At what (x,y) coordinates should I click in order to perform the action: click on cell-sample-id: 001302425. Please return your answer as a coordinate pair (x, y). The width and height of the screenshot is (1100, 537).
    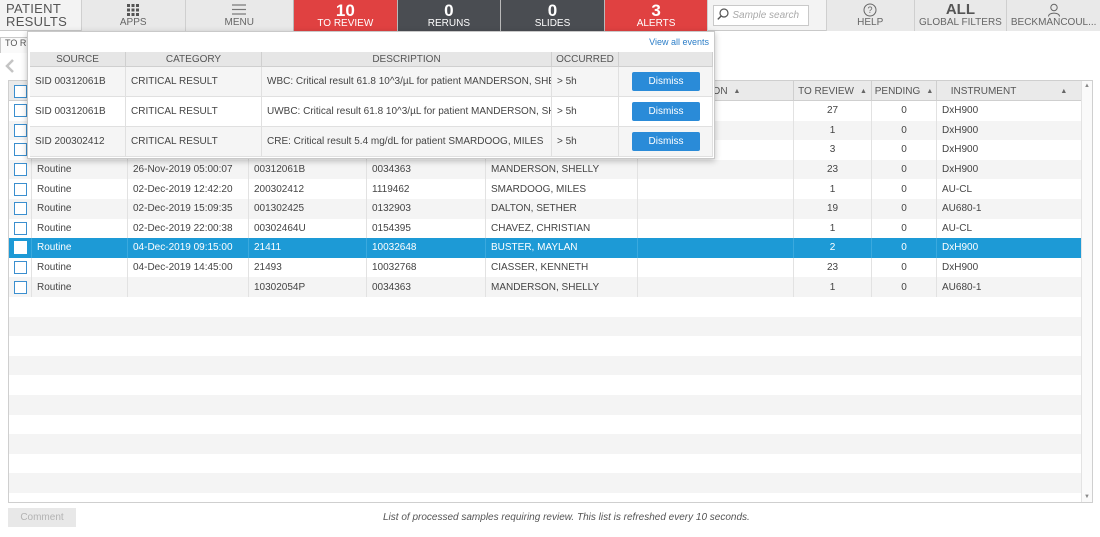
    Looking at the image, I should click on (308, 208).